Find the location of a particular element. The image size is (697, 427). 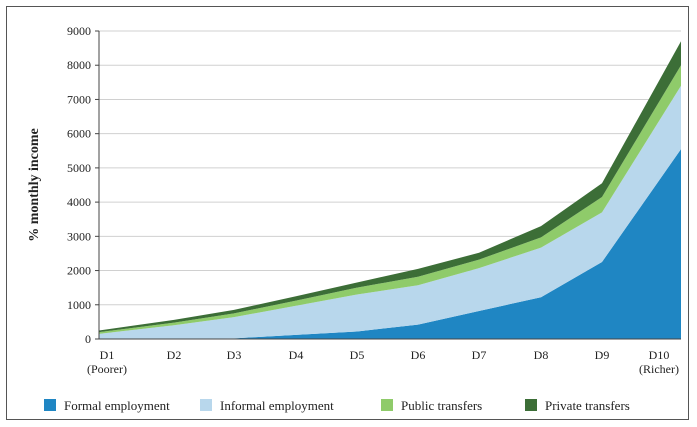

x-tick-sublabel: (Poorer) is located at coordinates (107, 369).